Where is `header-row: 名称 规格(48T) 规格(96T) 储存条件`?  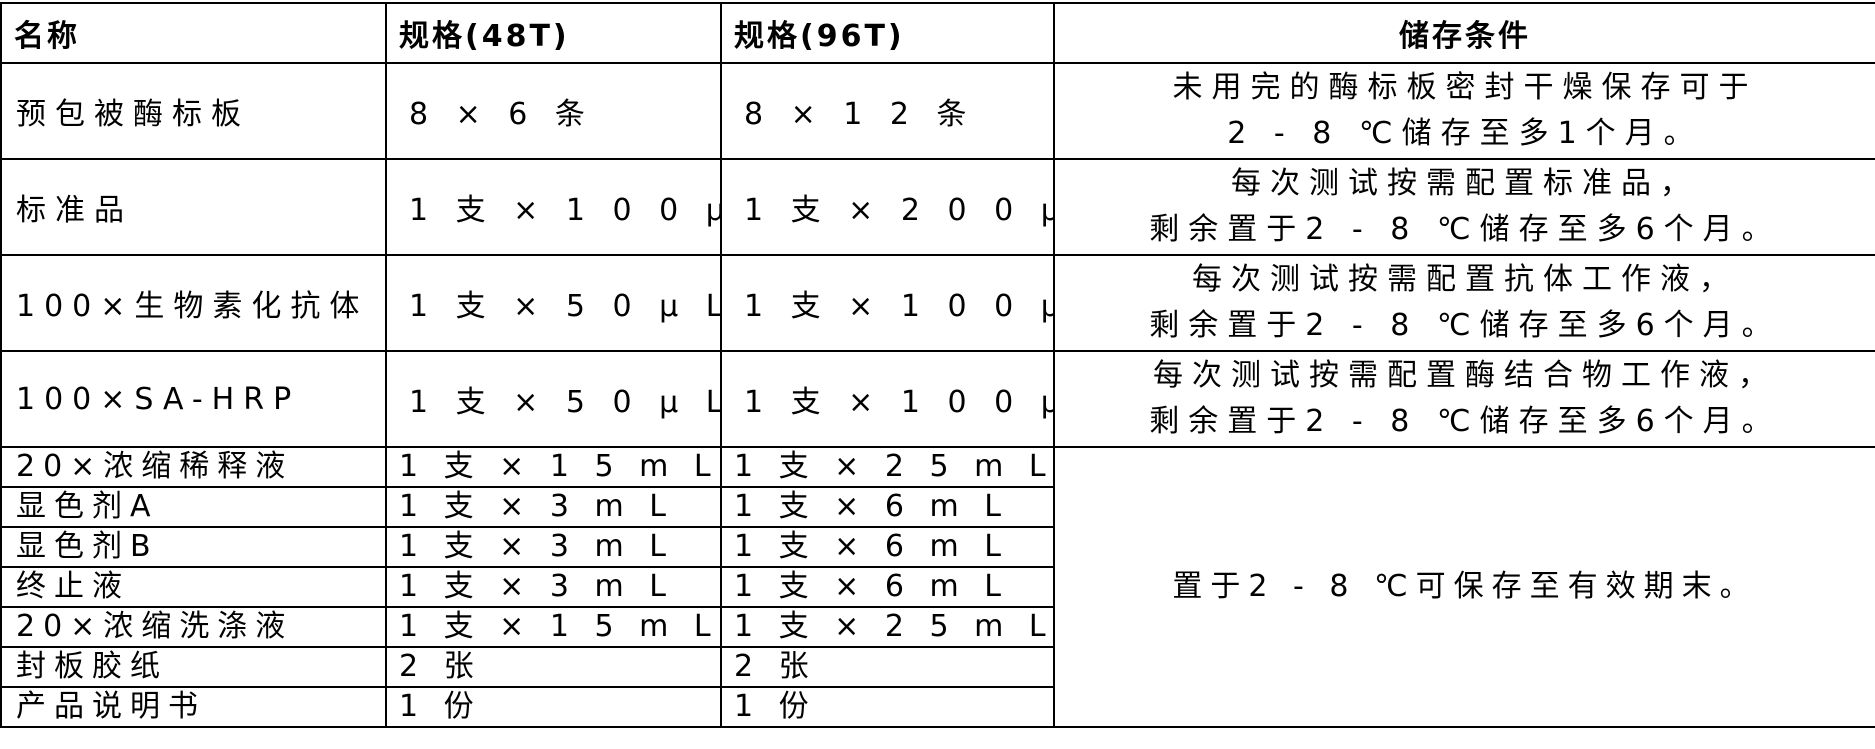 header-row: 名称 规格(48T) 规格(96T) 储存条件 is located at coordinates (937, 33).